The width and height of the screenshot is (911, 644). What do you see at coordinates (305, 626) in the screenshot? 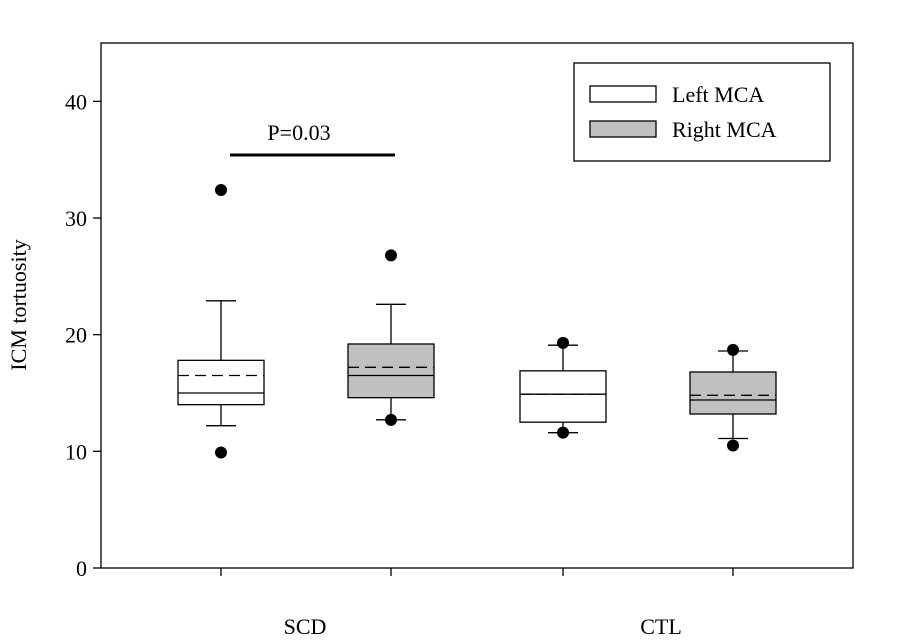
I see `x-group-label: SCD` at bounding box center [305, 626].